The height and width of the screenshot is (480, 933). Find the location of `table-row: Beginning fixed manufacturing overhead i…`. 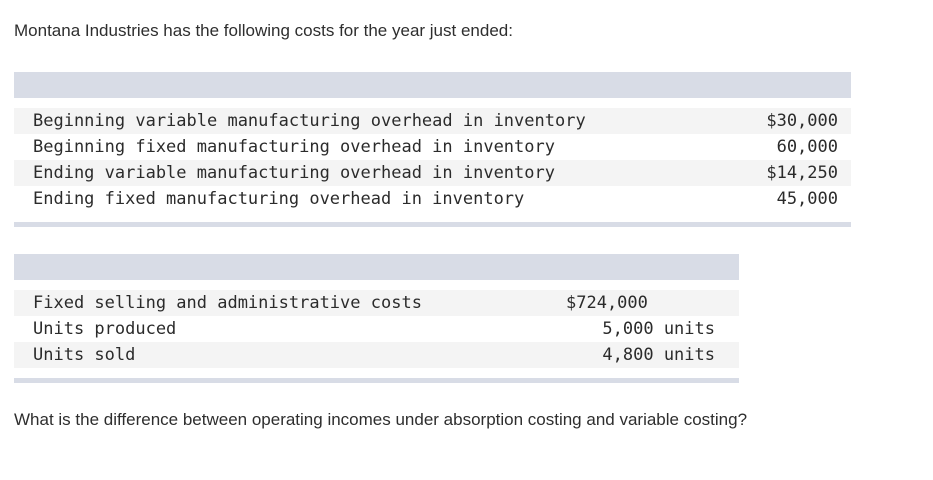

table-row: Beginning fixed manufacturing overhead i… is located at coordinates (432, 147).